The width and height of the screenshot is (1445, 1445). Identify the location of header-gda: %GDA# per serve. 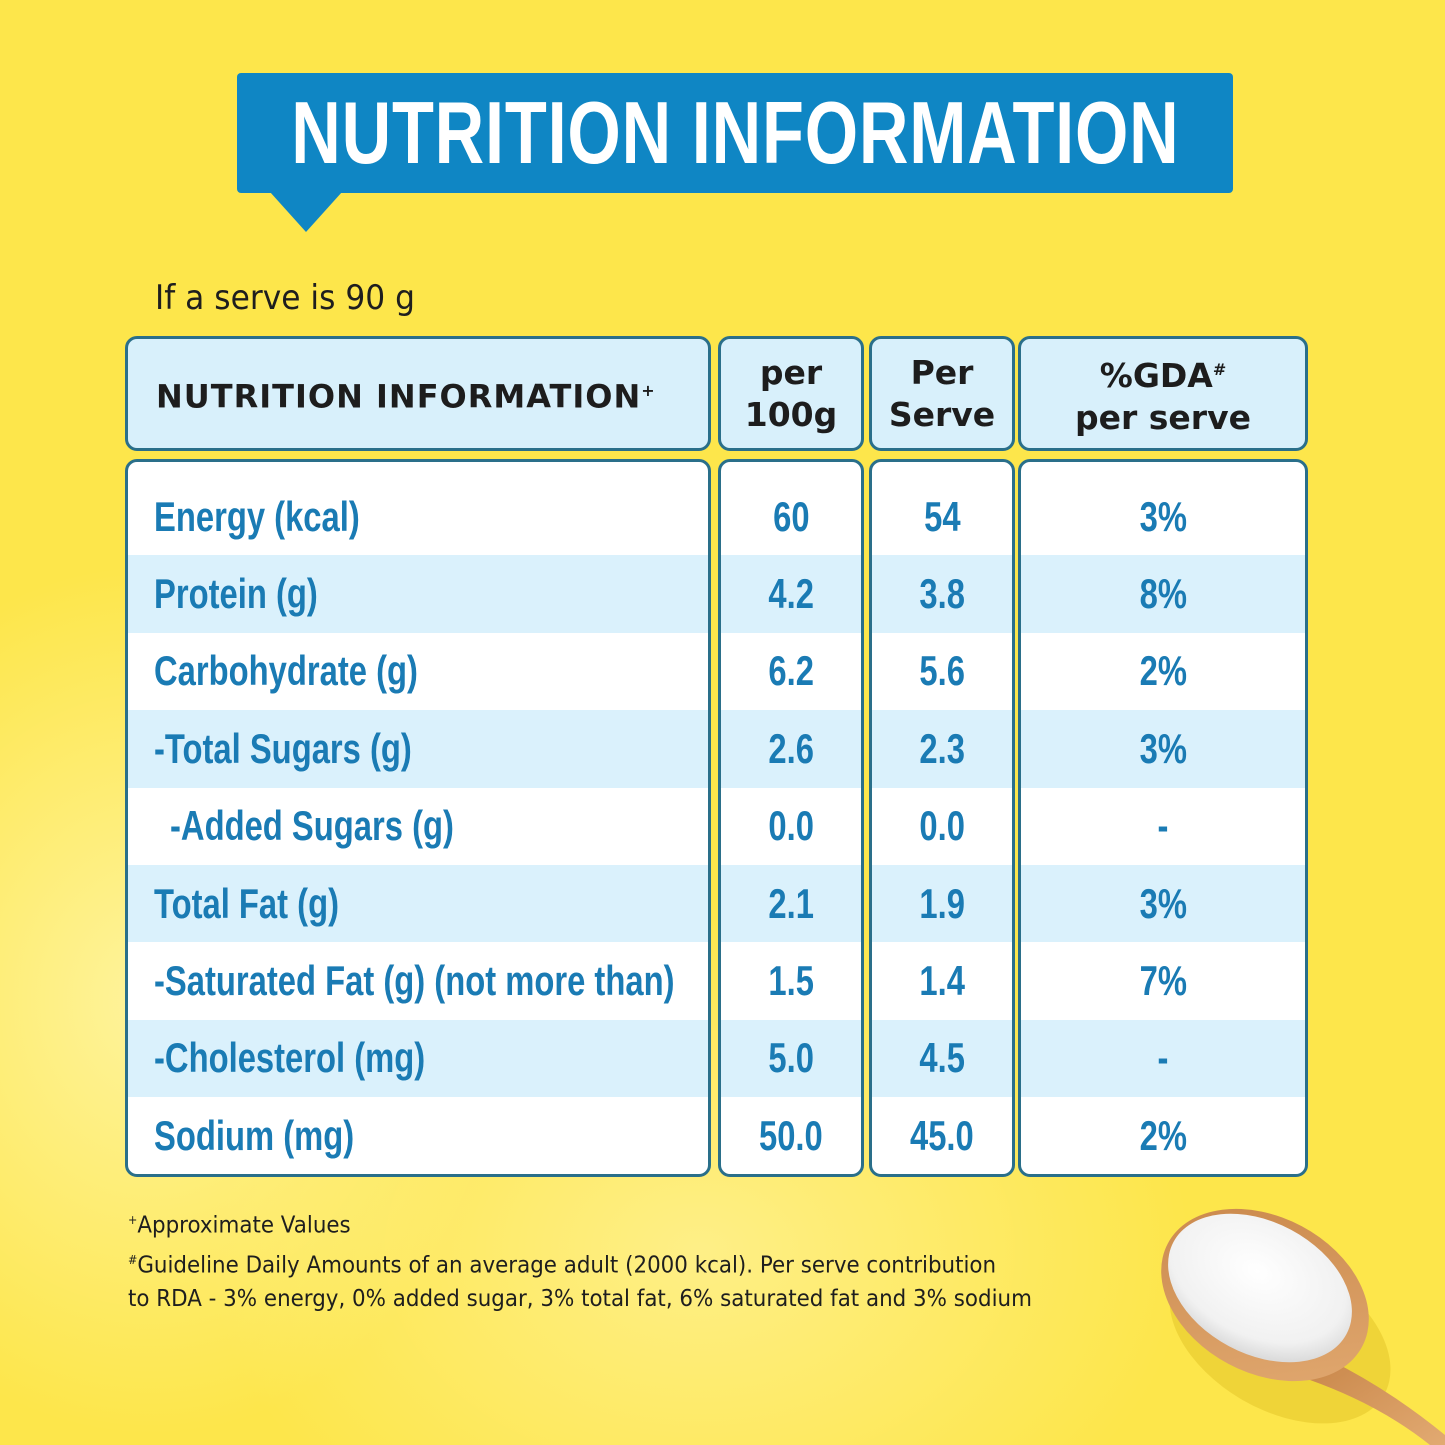
(1163, 393).